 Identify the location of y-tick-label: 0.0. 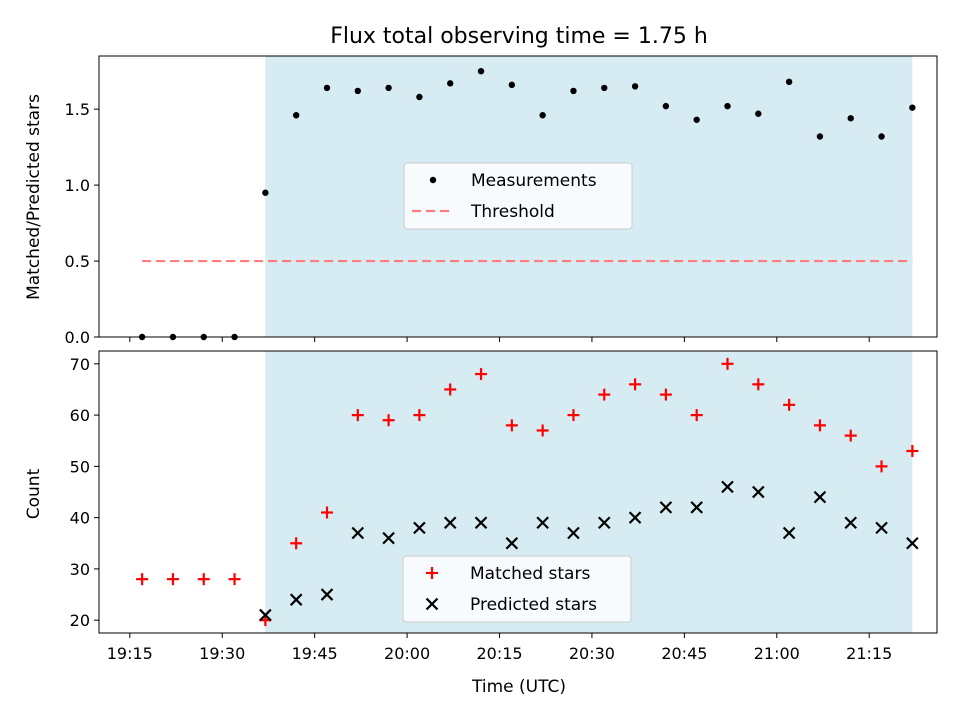
(77, 337).